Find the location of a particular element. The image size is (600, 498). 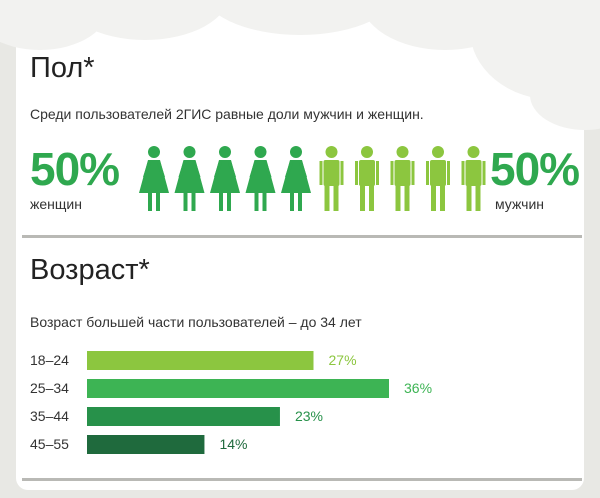

age-value-label: 23% is located at coordinates (309, 416).